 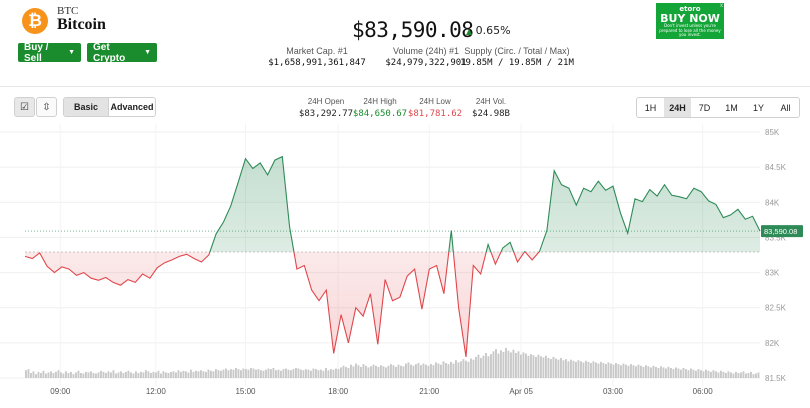 I want to click on timeframe-all: All, so click(x=785, y=107).